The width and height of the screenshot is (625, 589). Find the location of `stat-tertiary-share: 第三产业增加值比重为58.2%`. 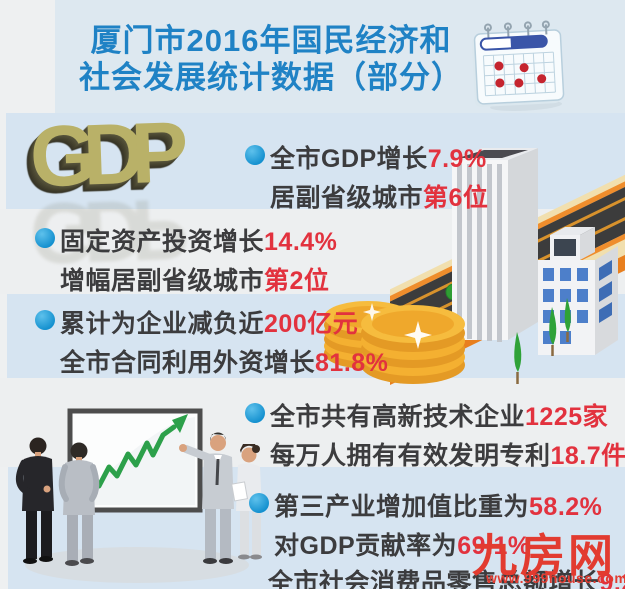

stat-tertiary-share: 第三产业增加值比重为58.2% is located at coordinates (438, 505).